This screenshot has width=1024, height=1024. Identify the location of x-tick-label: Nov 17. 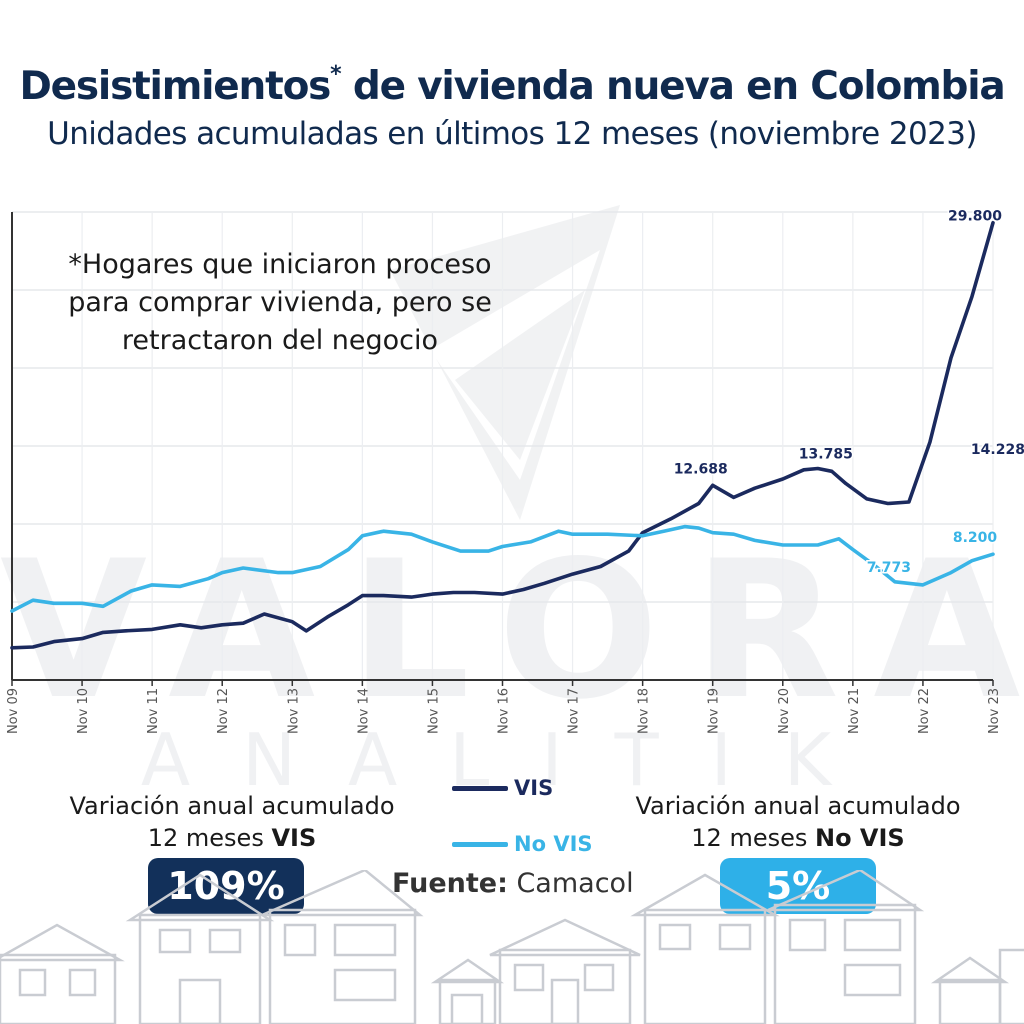
(574, 711).